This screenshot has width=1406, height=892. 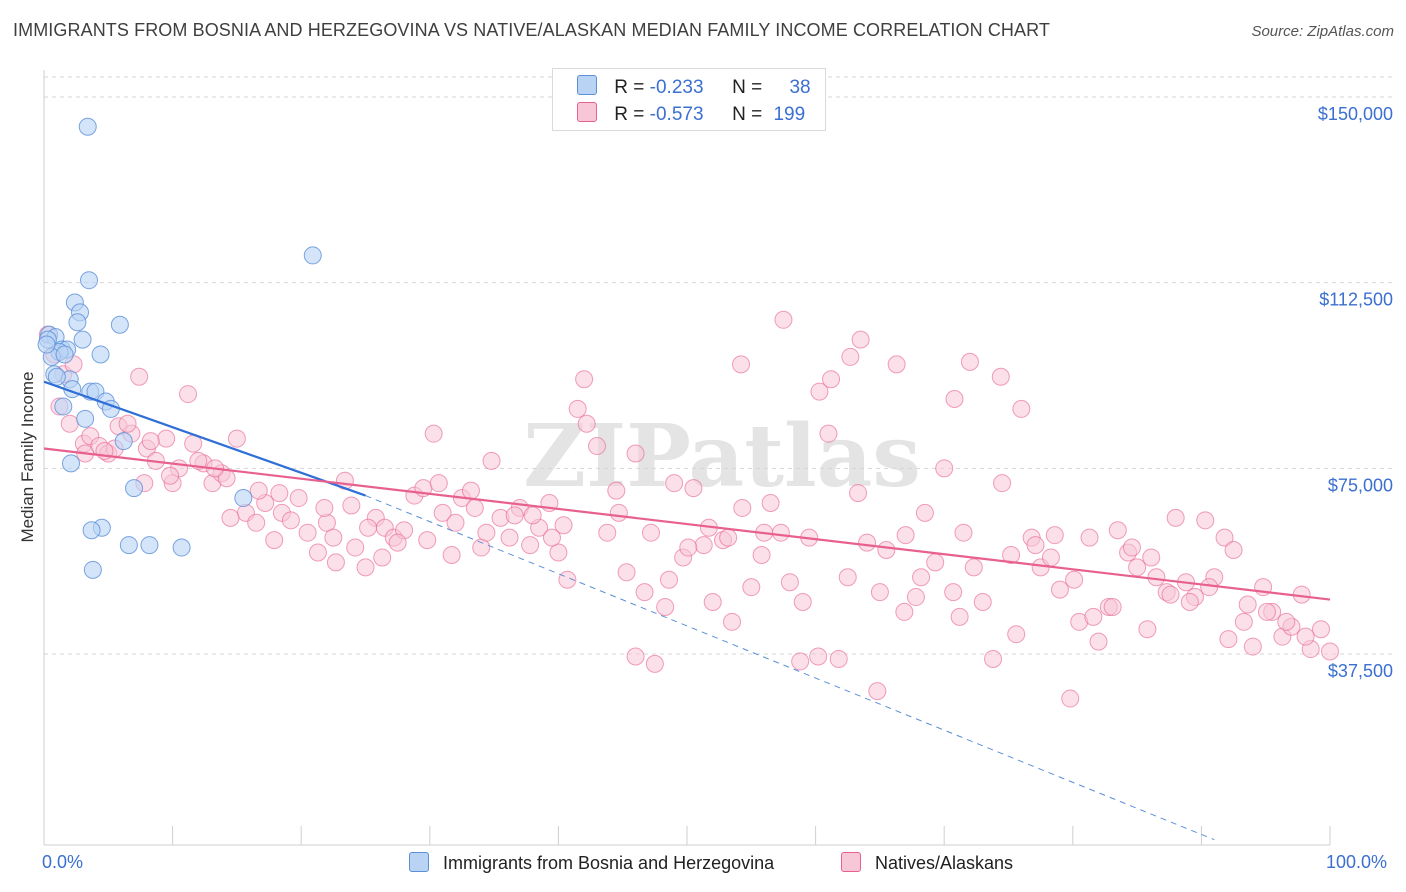 What do you see at coordinates (1357, 862) in the screenshot?
I see `x-tick-max: 100.0%` at bounding box center [1357, 862].